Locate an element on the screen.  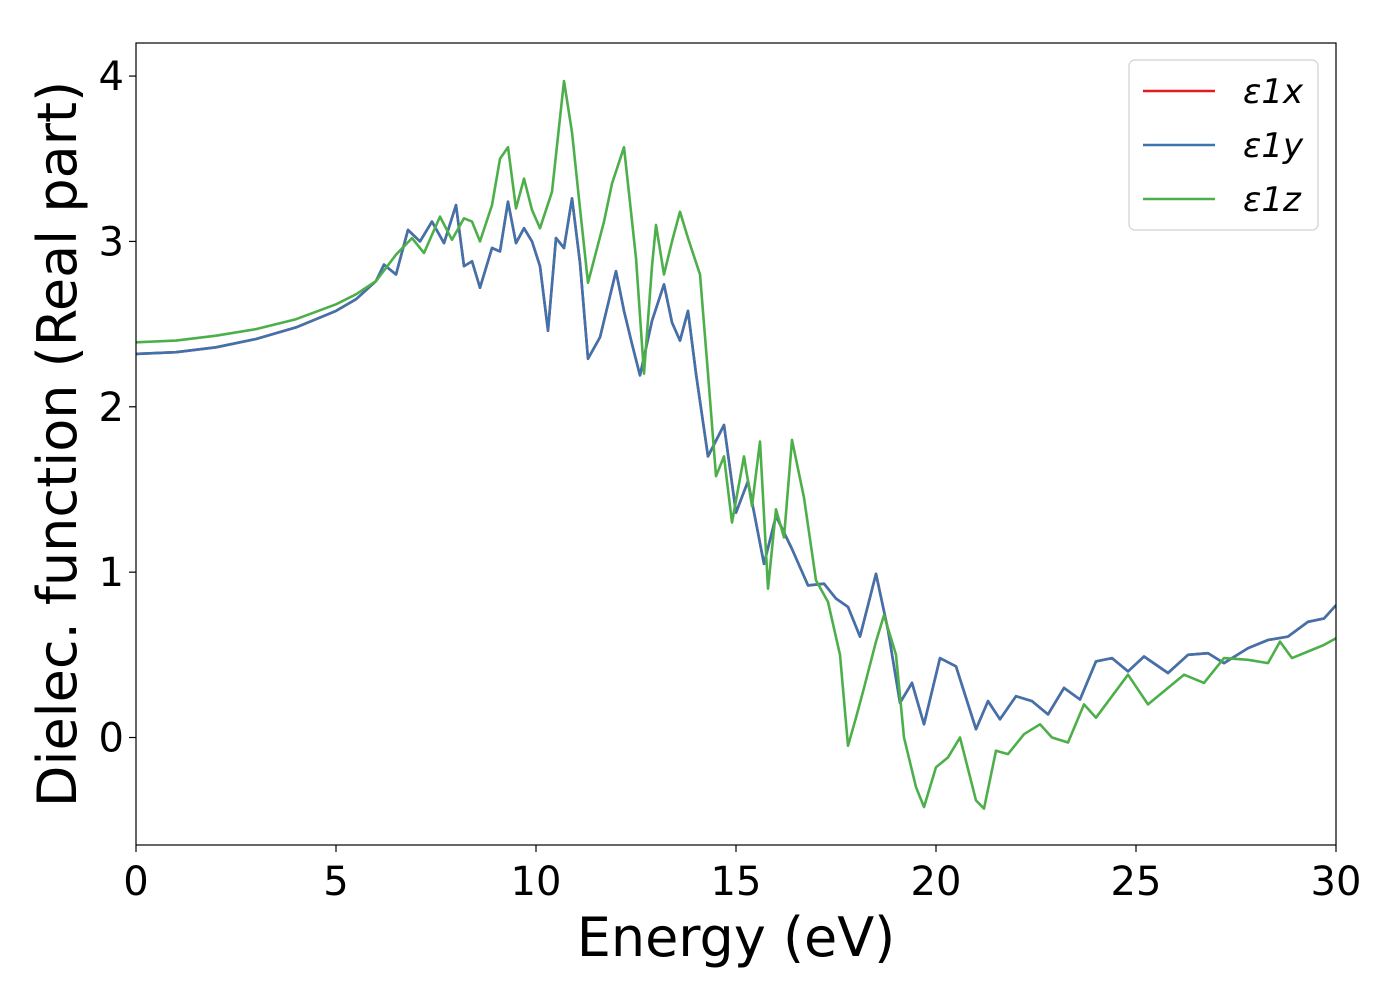
legend-box is located at coordinates (1223, 145).